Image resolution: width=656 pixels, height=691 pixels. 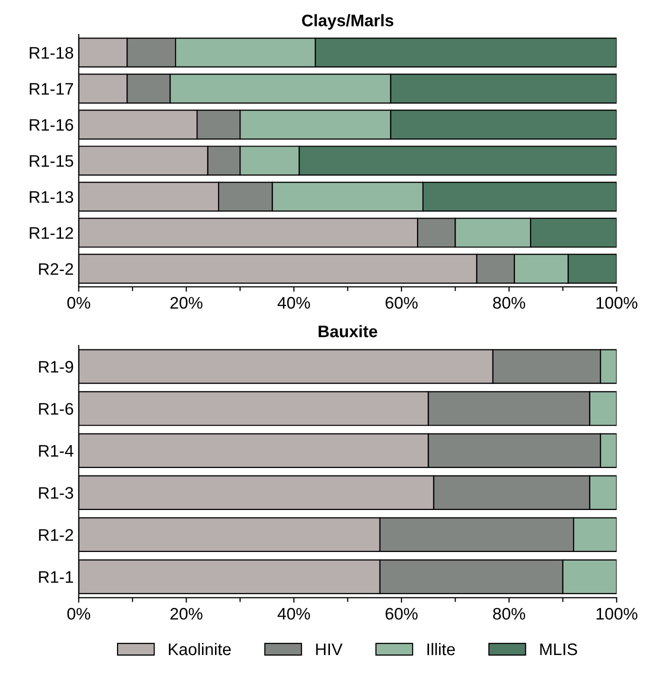 I want to click on y-tick-label: R1-12, so click(x=52, y=233).